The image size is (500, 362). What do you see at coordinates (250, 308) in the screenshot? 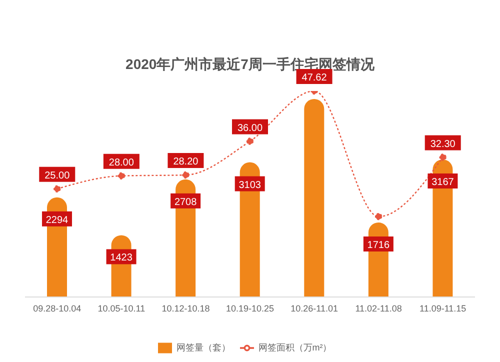
I see `x-tick-label: 10.19-10.25` at bounding box center [250, 308].